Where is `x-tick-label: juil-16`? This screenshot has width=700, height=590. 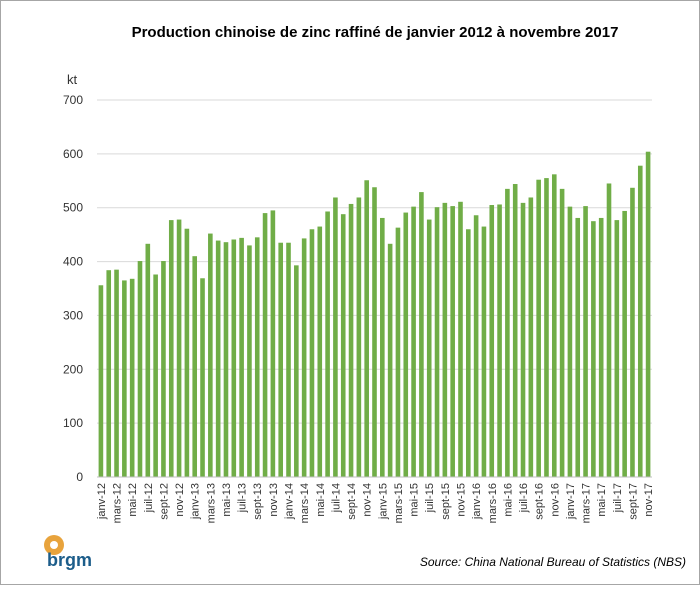
x-tick-label: juil-16 is located at coordinates (524, 498).